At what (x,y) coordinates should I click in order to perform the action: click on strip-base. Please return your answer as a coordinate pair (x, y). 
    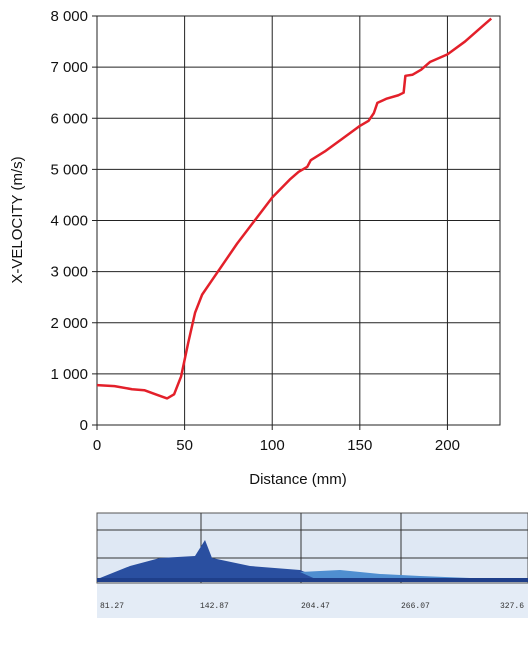
    Looking at the image, I should click on (312, 580).